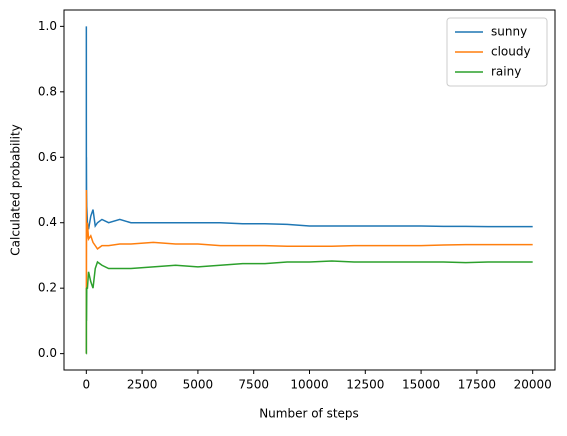 This screenshot has height=436, width=567. Describe the element at coordinates (198, 385) in the screenshot. I see `x-tick-label: 5000` at that location.